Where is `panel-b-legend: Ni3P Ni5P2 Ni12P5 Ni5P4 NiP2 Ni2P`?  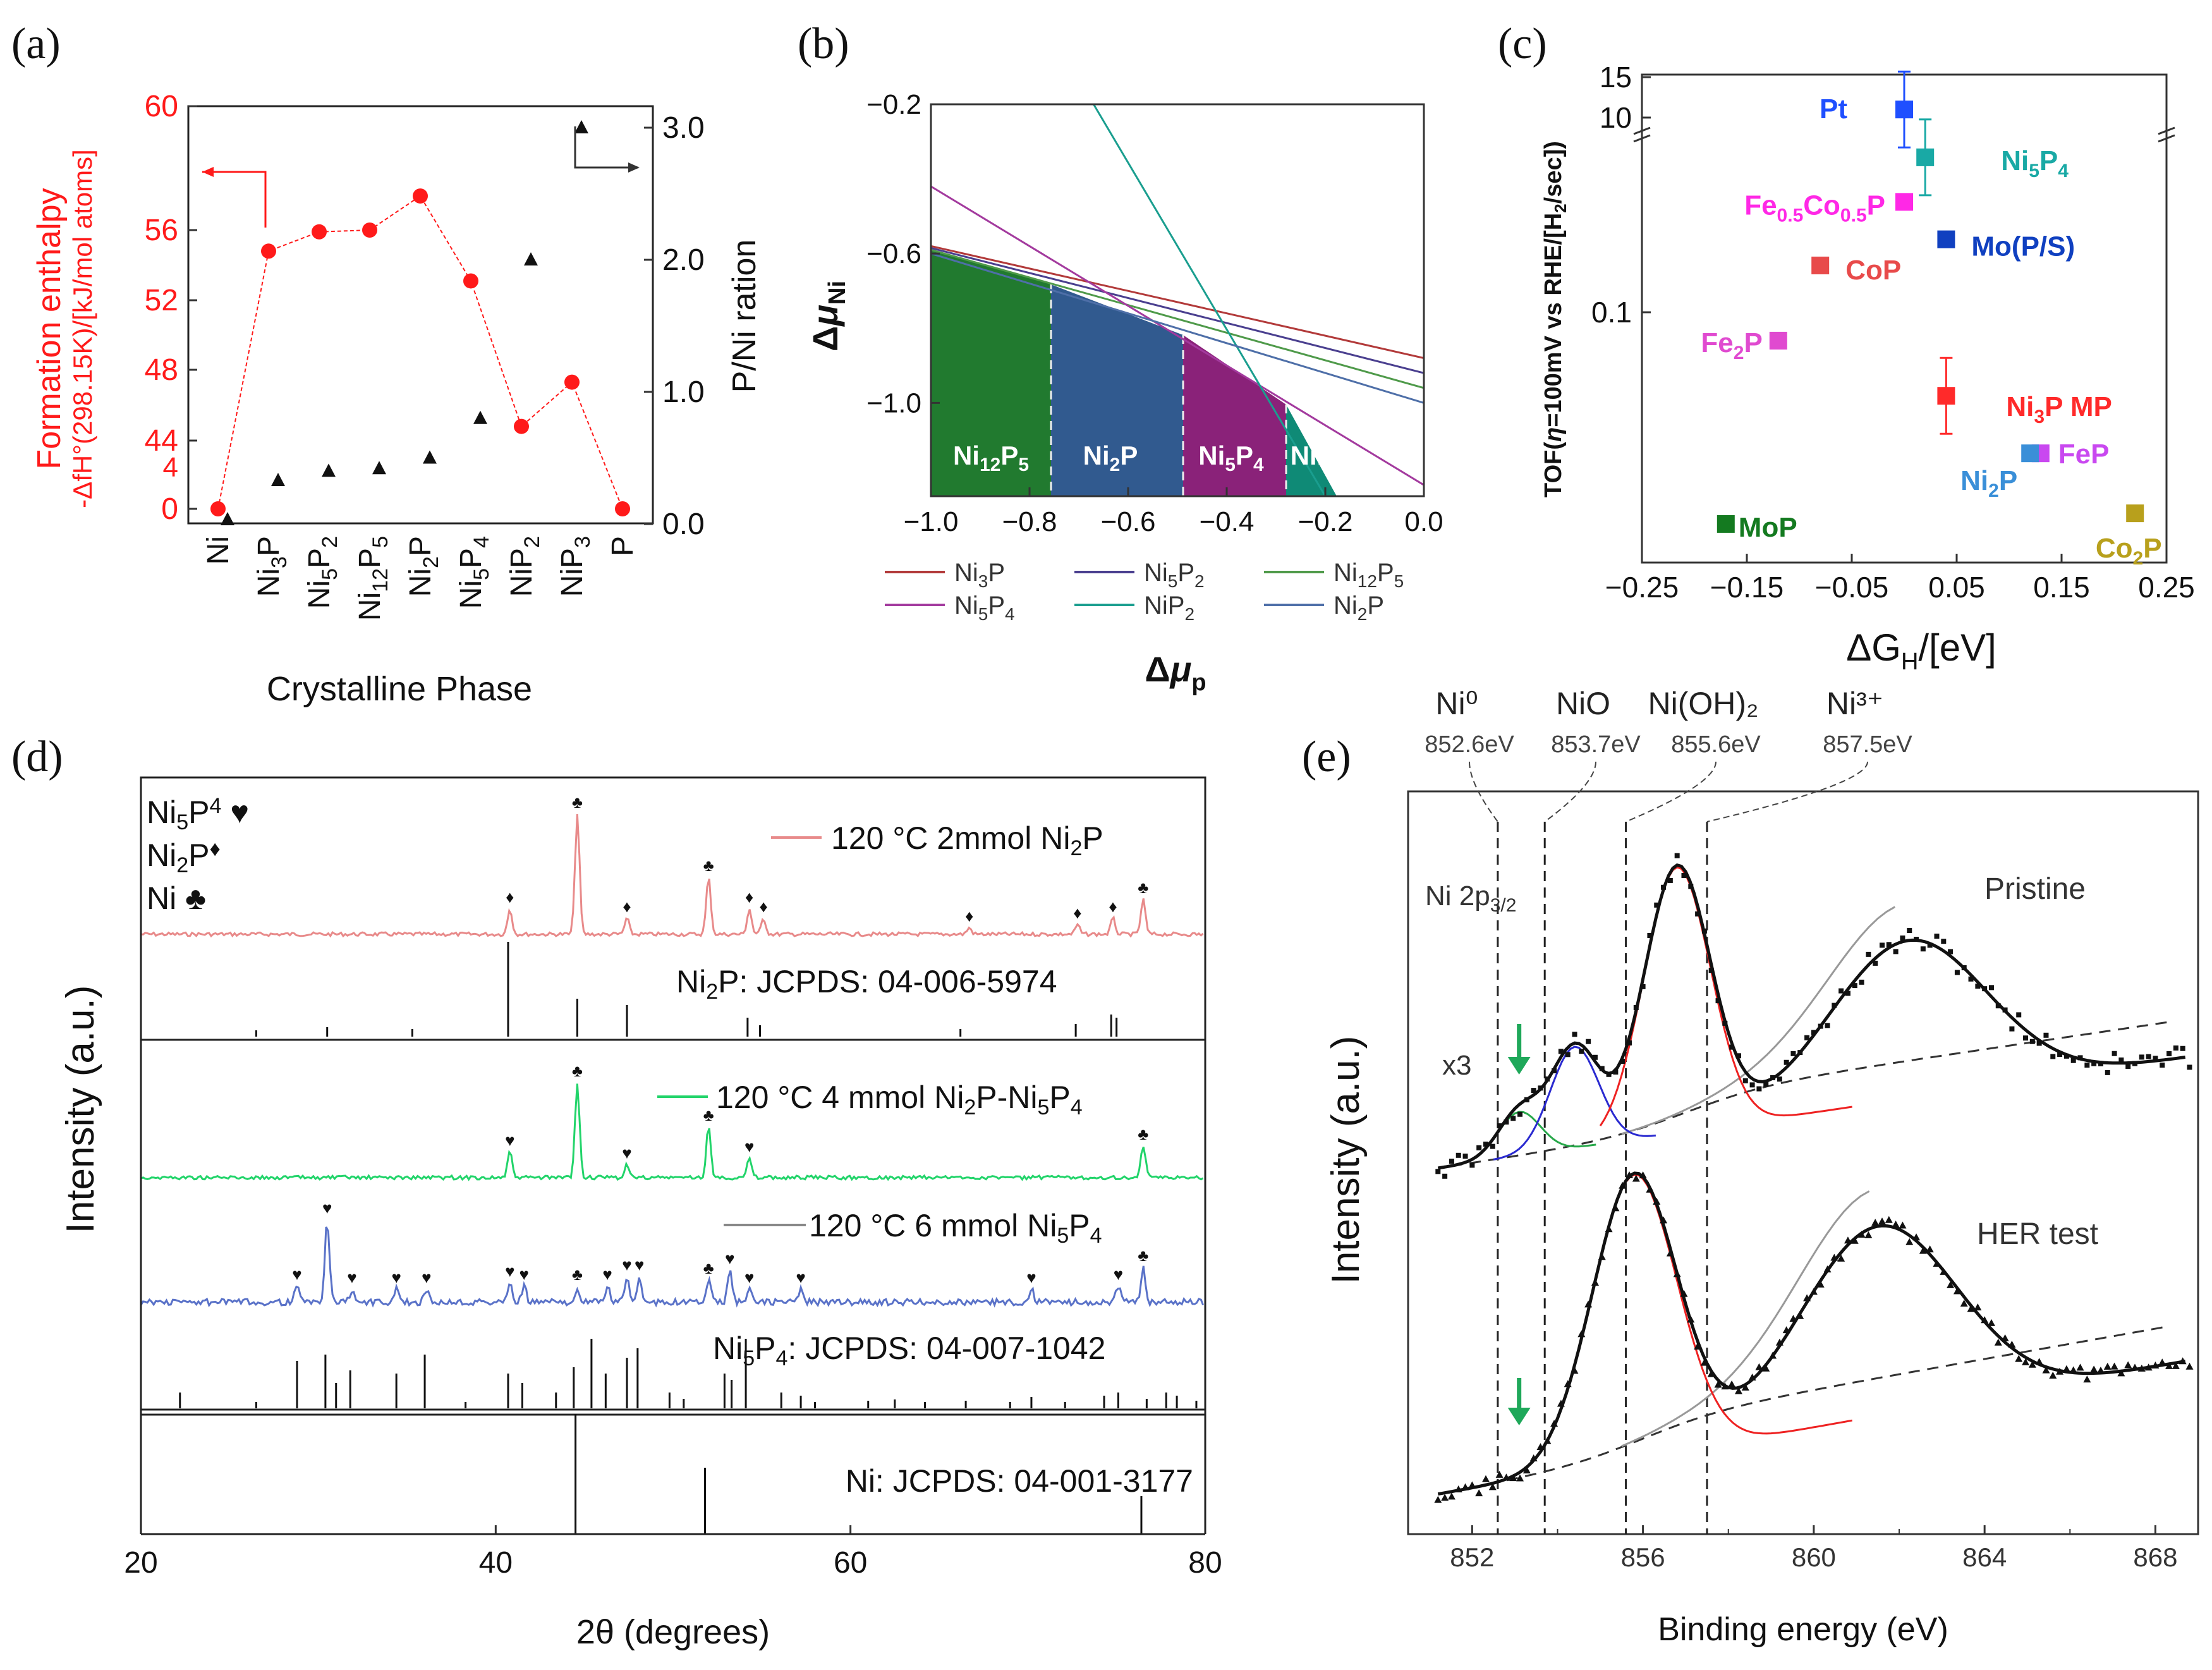
panel-b-legend: Ni3P Ni5P2 Ni12P5 Ni5P4 NiP2 Ni2P is located at coordinates (1144, 591).